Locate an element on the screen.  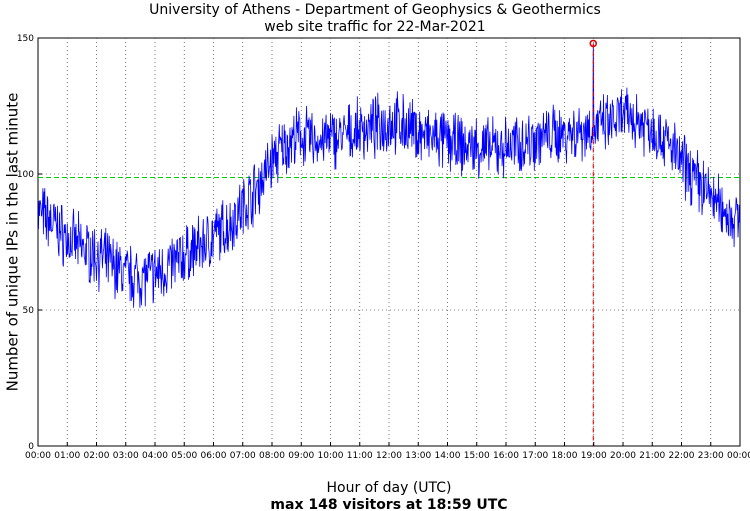
y-tick-label: 50 is located at coordinates (29, 311).